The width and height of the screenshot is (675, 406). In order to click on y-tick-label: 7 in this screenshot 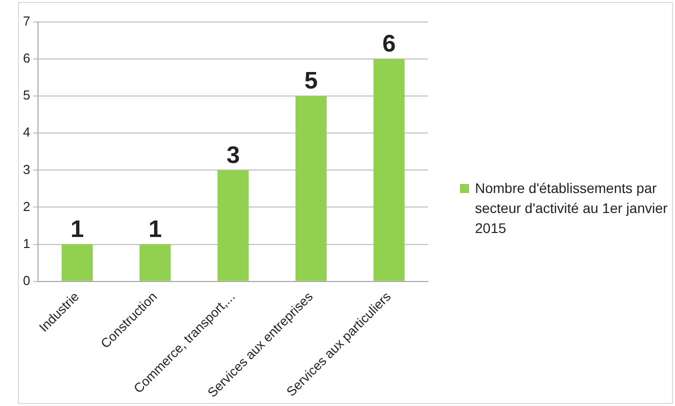, I will do `click(26, 21)`.